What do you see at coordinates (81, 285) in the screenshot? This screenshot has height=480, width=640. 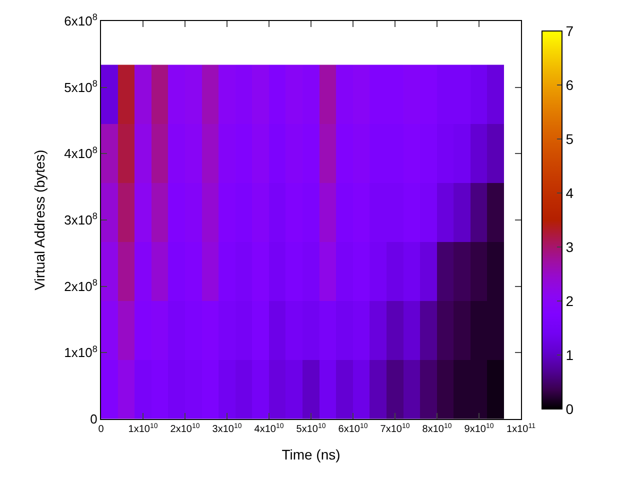 I see `y-tick-label: 2x10$^{8}$` at bounding box center [81, 285].